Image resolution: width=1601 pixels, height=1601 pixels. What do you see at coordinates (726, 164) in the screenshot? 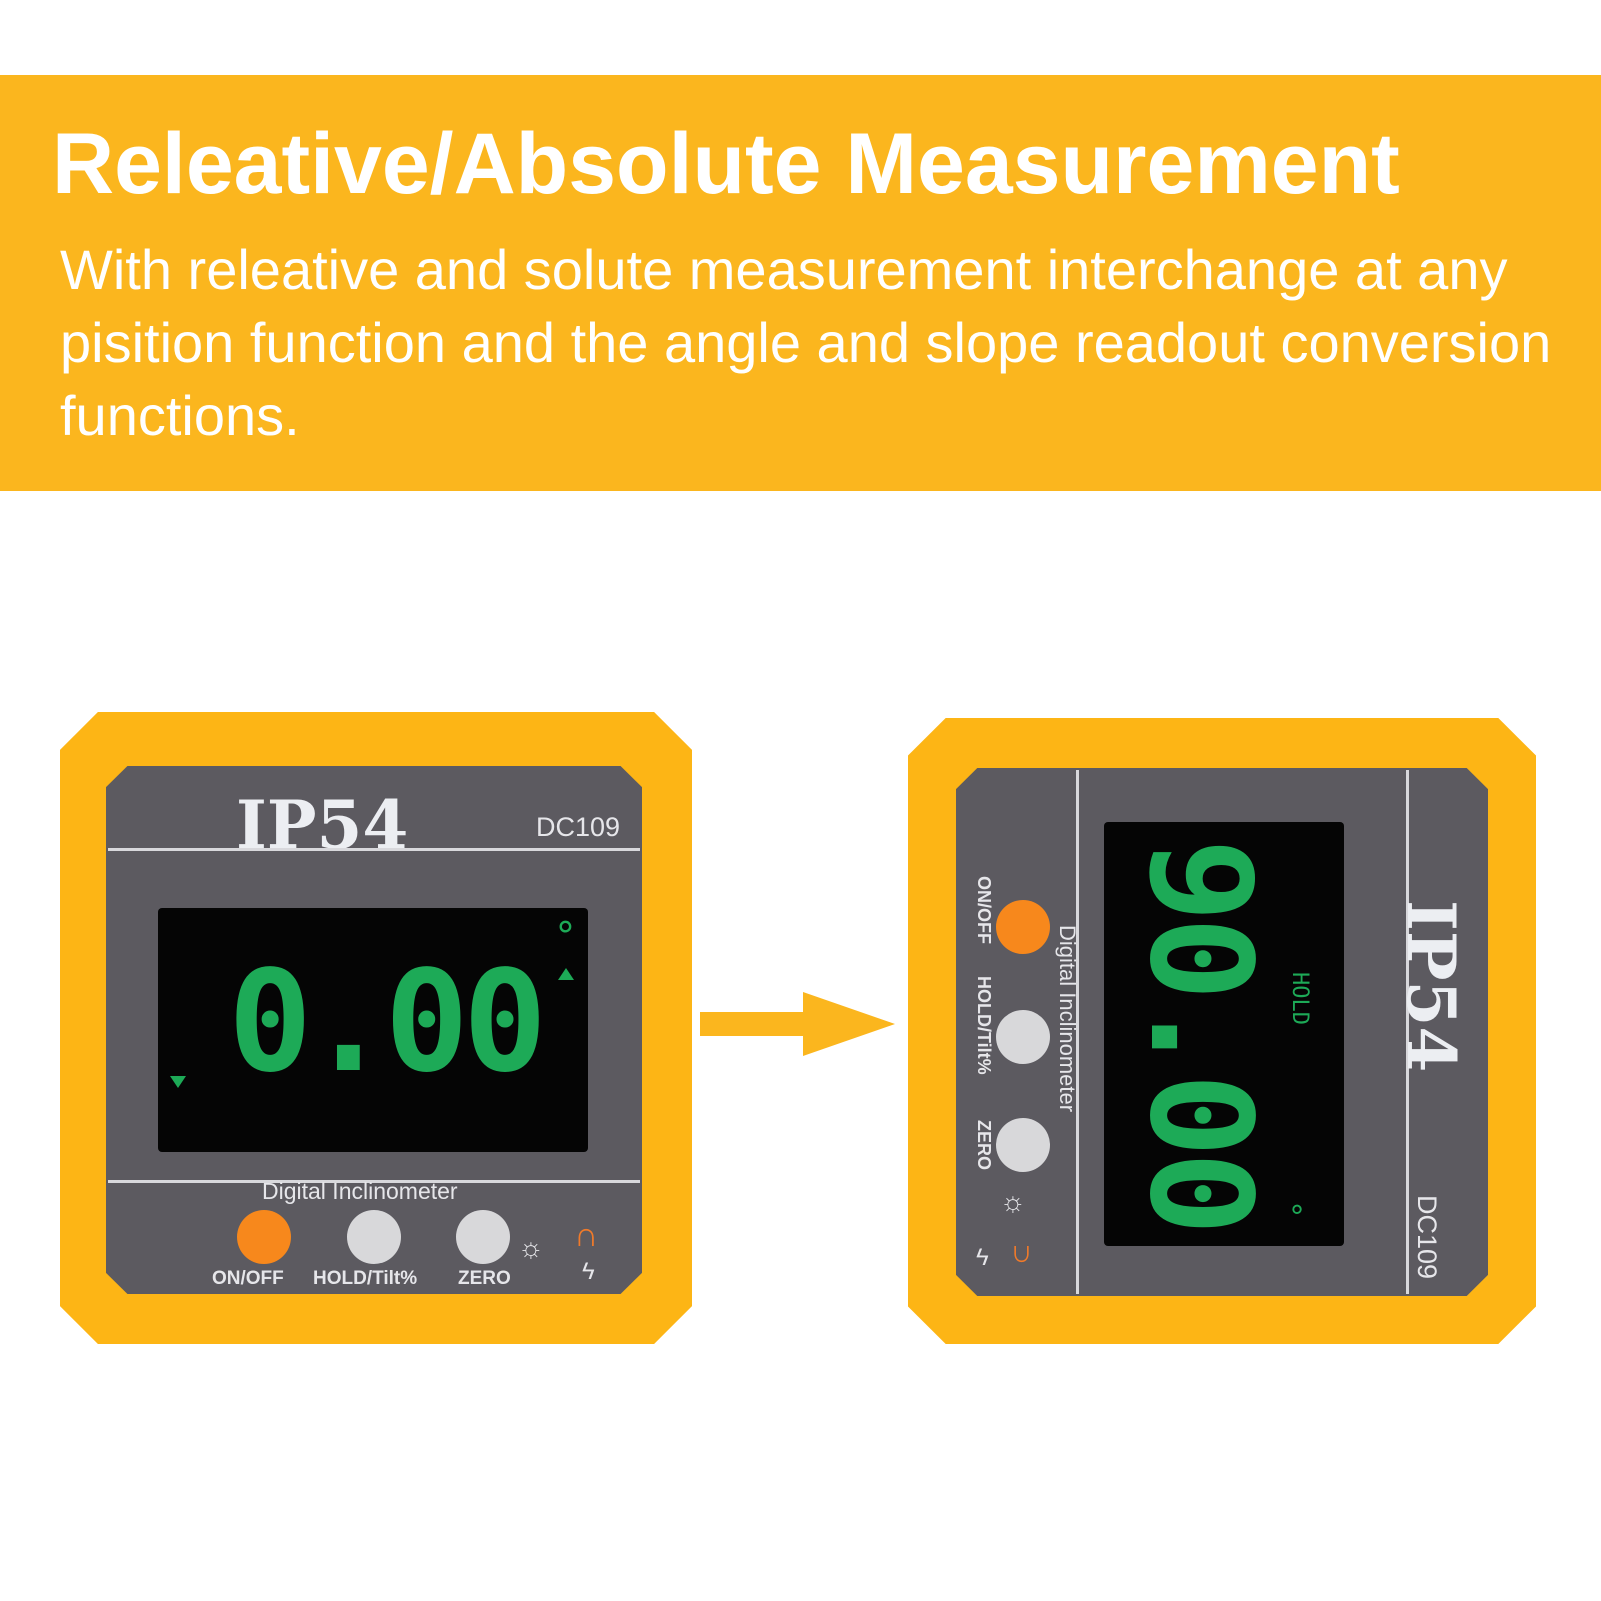
I see `banner-title: Releative/Absolute Measurement` at bounding box center [726, 164].